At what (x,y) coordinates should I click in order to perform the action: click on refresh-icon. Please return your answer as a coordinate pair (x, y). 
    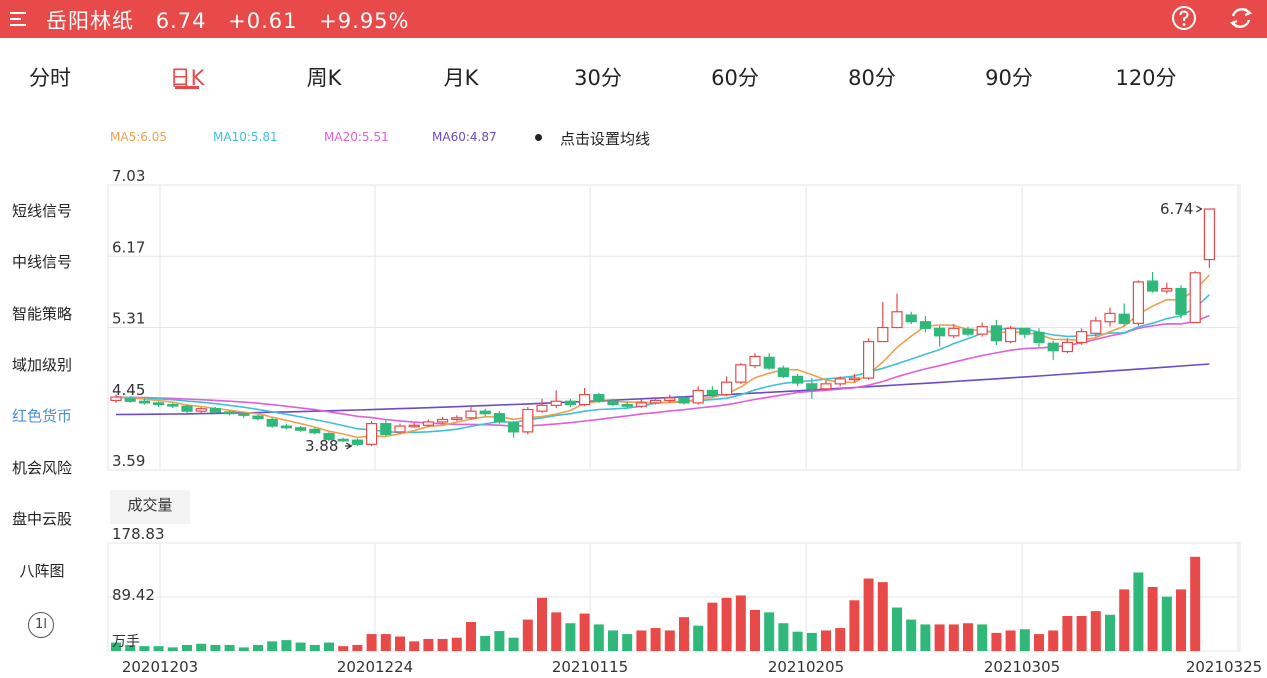
    Looking at the image, I should click on (1241, 18).